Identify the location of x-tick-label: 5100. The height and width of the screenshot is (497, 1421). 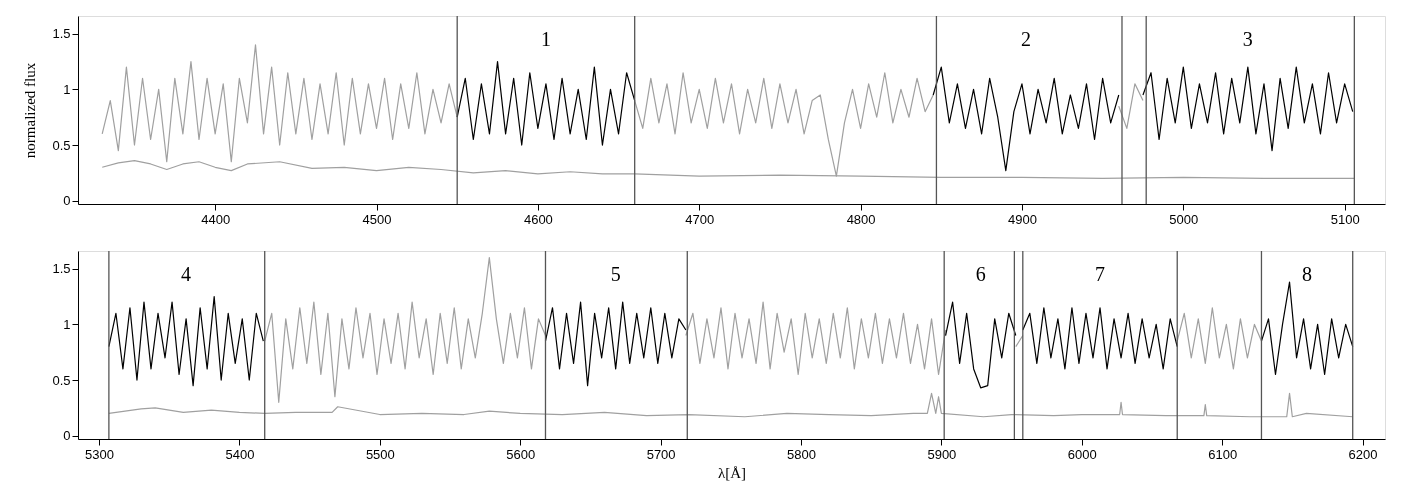
(1345, 219).